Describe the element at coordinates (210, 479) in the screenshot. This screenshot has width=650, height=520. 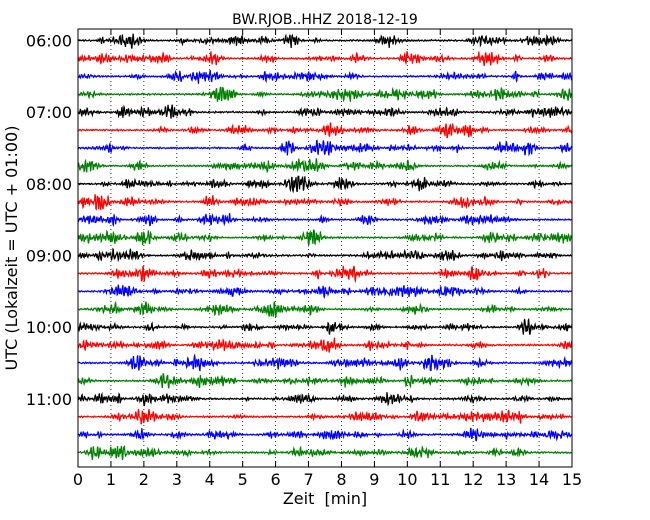
I see `x-tick-label: 4` at that location.